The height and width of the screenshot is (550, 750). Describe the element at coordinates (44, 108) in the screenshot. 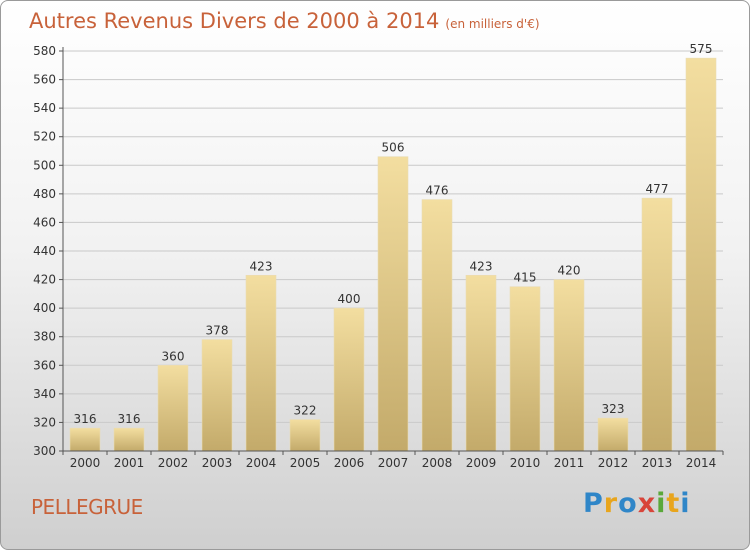

I see `y-tick-label: 540` at that location.